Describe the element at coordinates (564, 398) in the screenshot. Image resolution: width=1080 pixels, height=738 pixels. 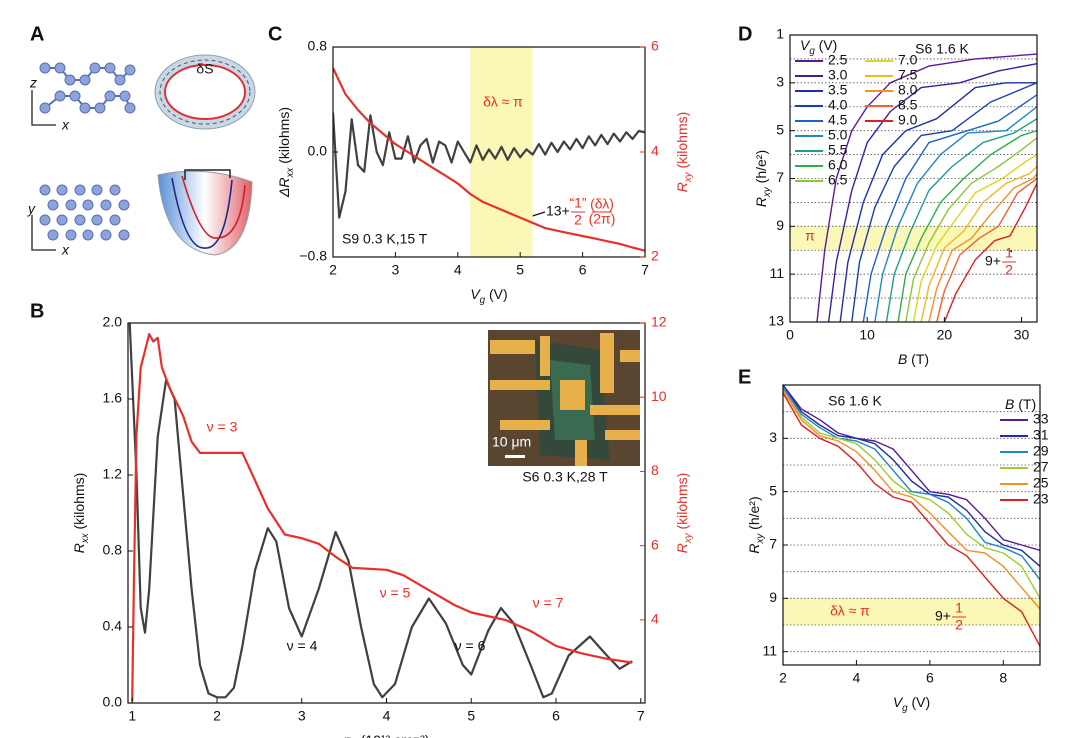
I see `inset-photo` at that location.